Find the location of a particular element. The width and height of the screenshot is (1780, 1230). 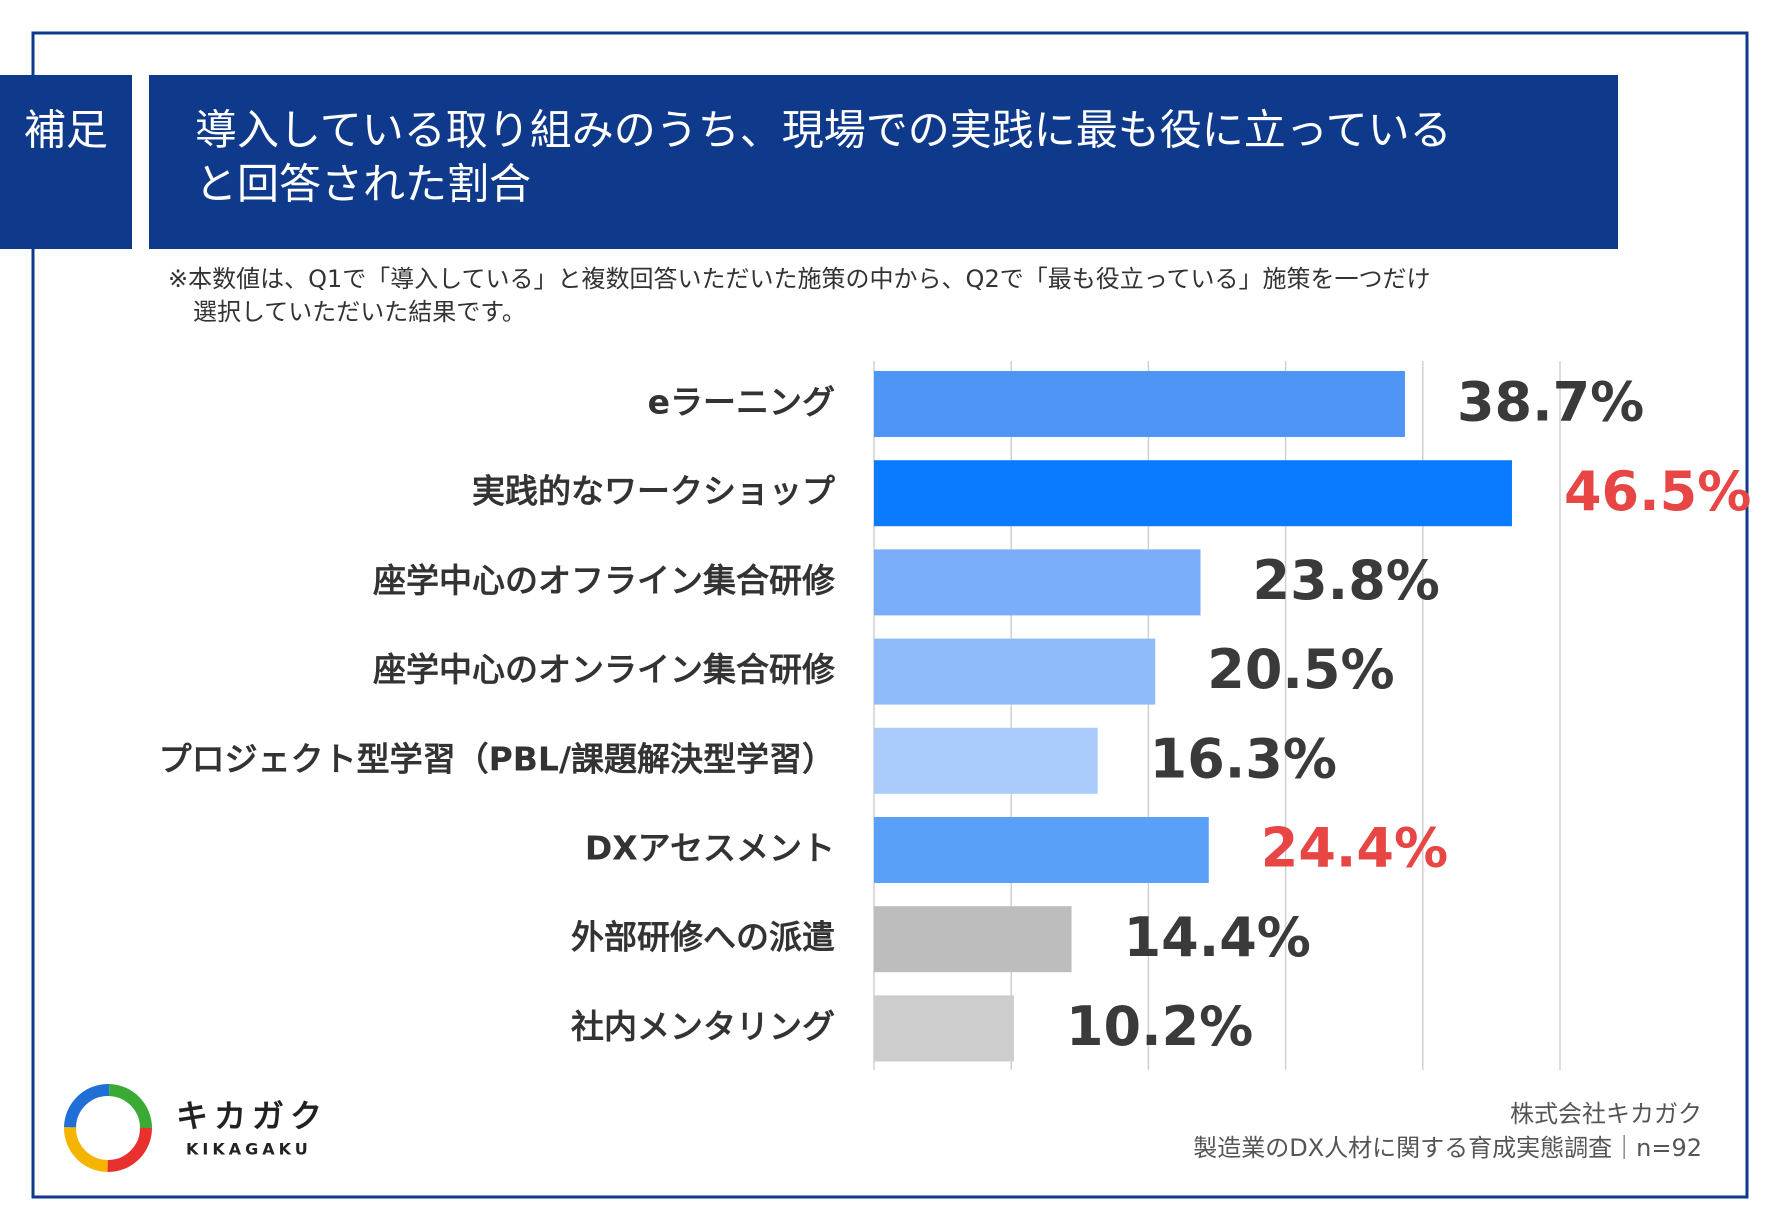

value-label: 16.3% is located at coordinates (1243, 758).